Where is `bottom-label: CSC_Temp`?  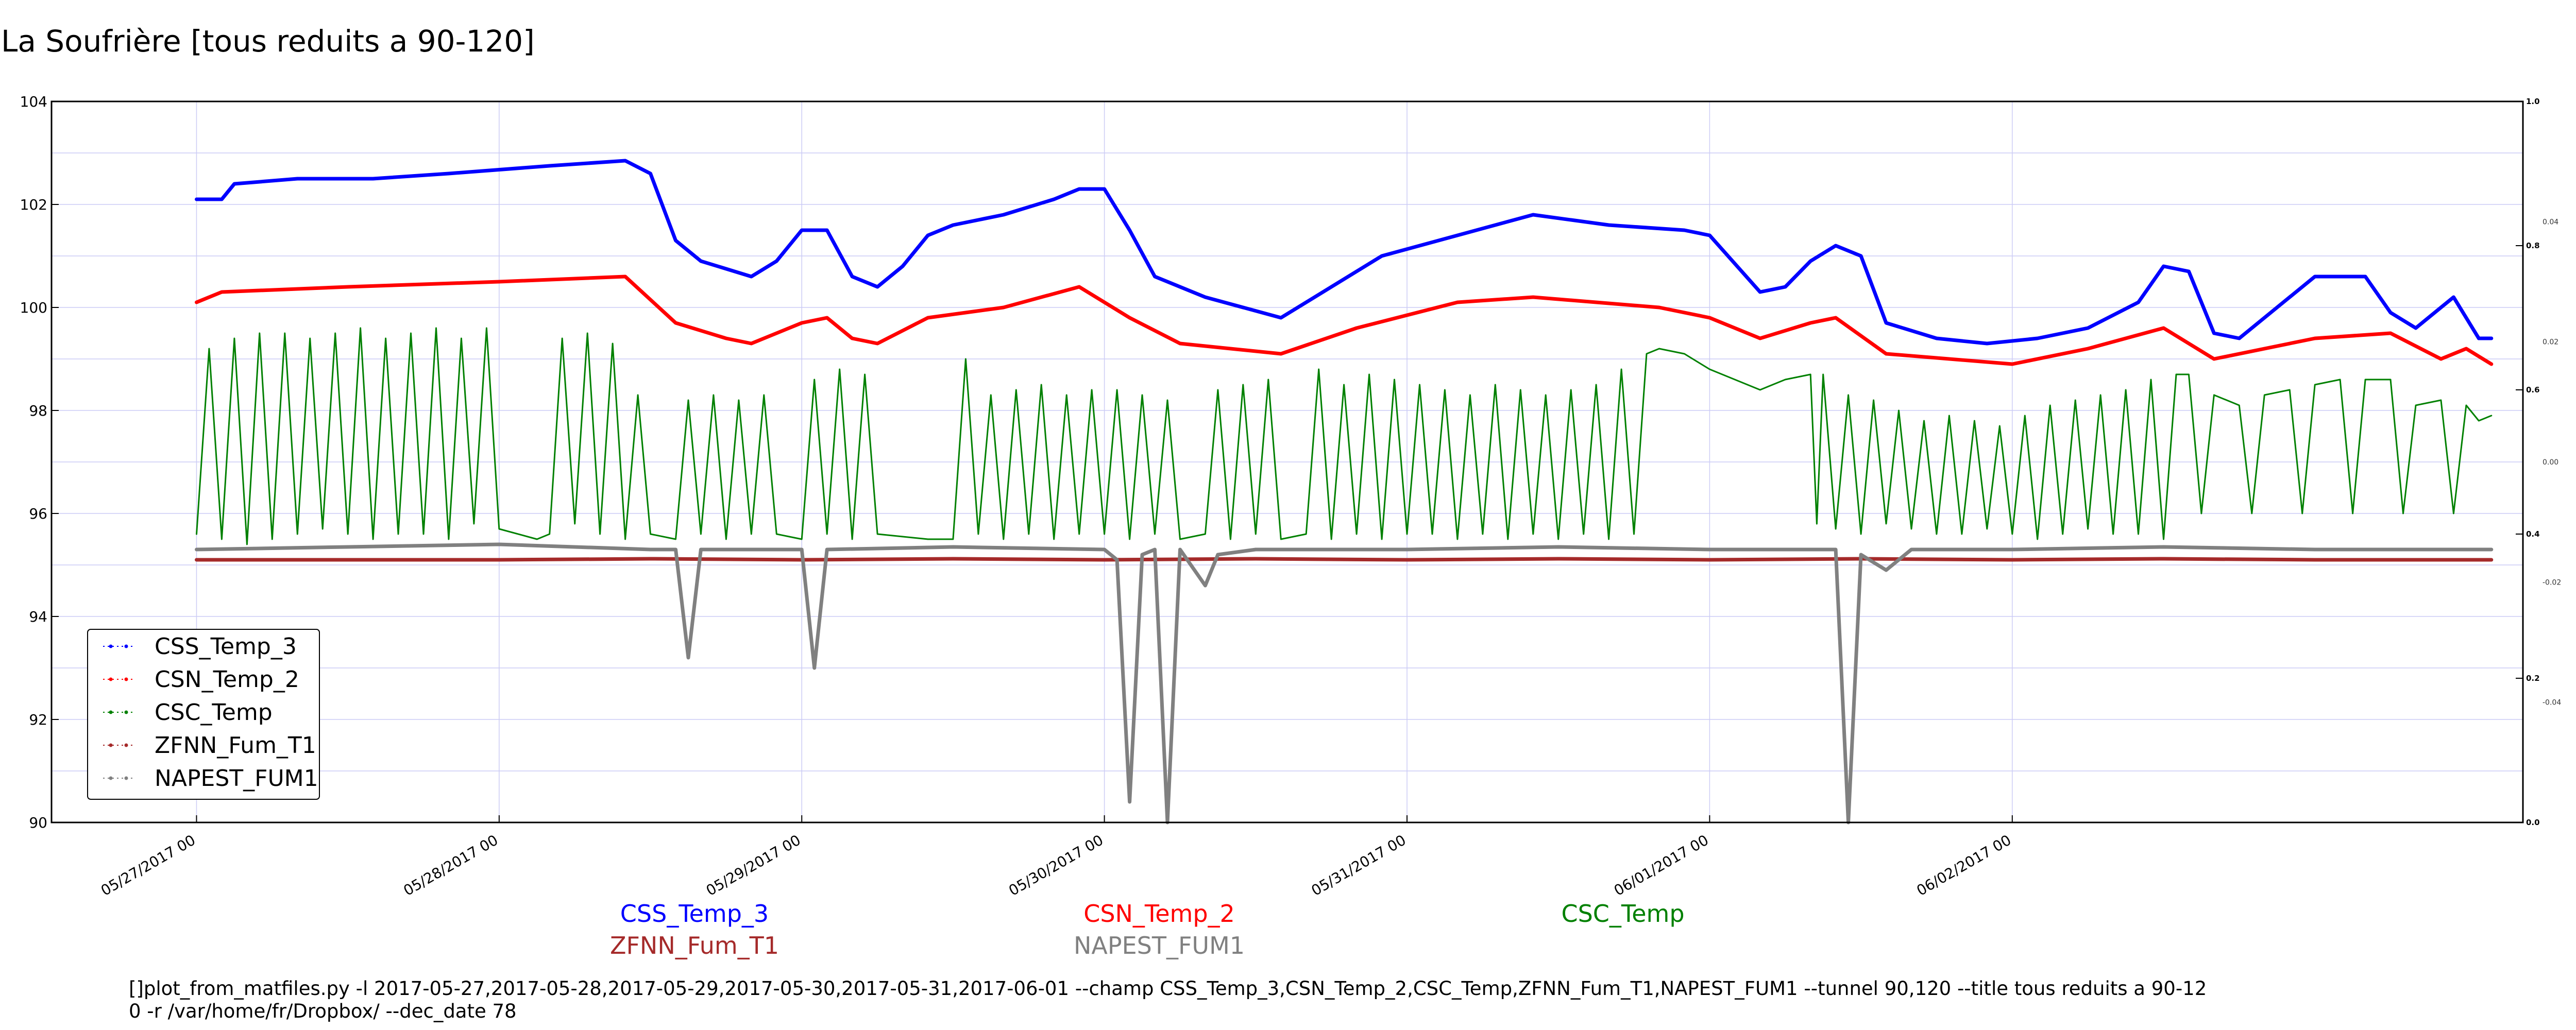
bottom-label: CSC_Temp is located at coordinates (1622, 914).